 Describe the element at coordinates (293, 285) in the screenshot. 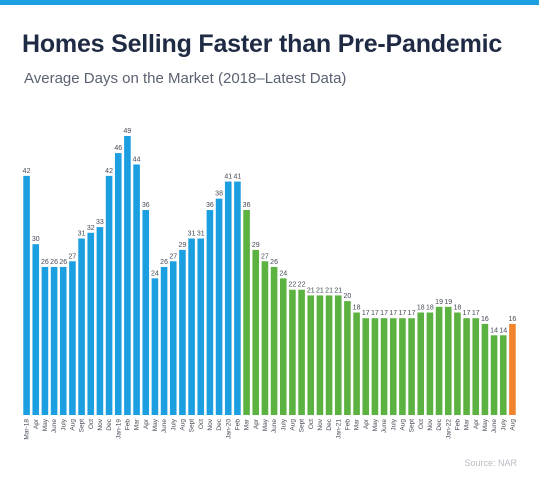

I see `value-label-29: 22` at that location.